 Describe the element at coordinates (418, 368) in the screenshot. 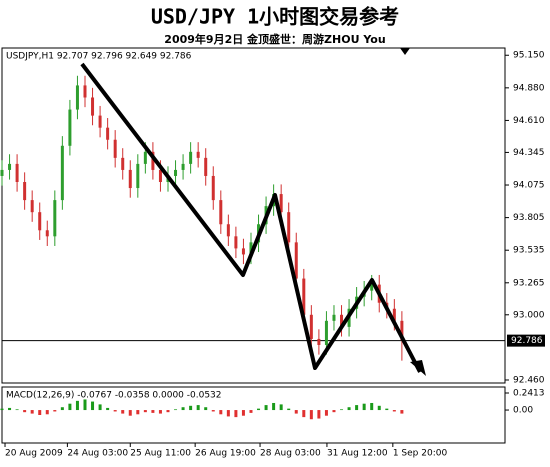

I see `arrow-head` at that location.